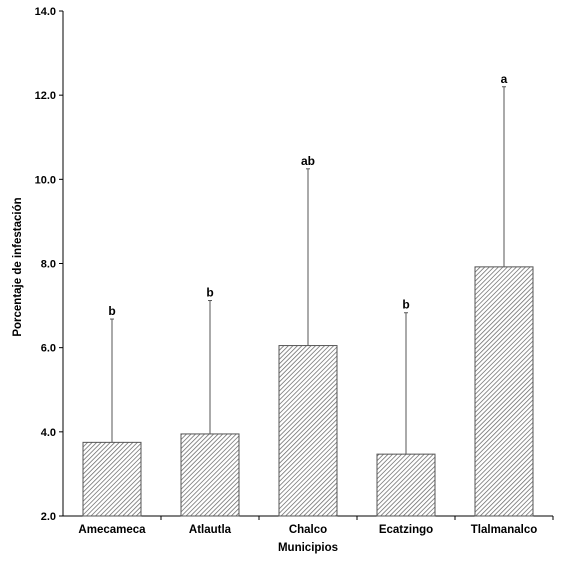 The width and height of the screenshot is (566, 566). Describe the element at coordinates (48, 349) in the screenshot. I see `y-tick-label: 6.0` at that location.